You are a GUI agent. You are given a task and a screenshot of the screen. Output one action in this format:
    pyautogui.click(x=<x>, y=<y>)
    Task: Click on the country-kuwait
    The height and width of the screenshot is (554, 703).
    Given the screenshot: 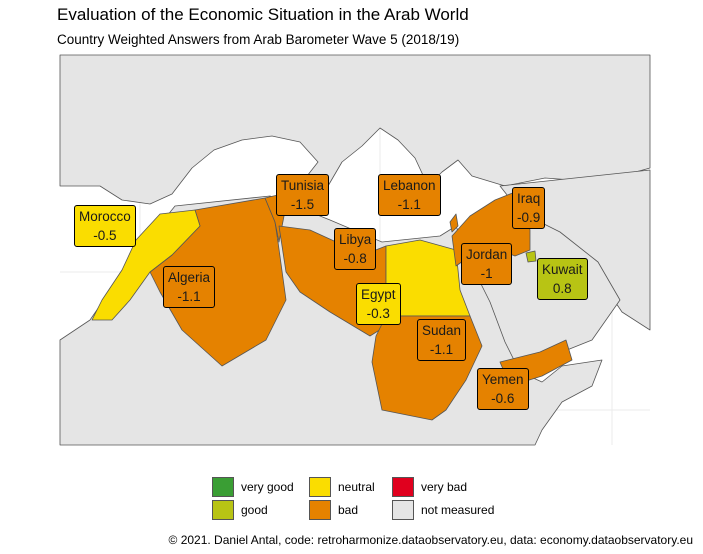 What is the action you would take?
    pyautogui.click(x=531, y=256)
    